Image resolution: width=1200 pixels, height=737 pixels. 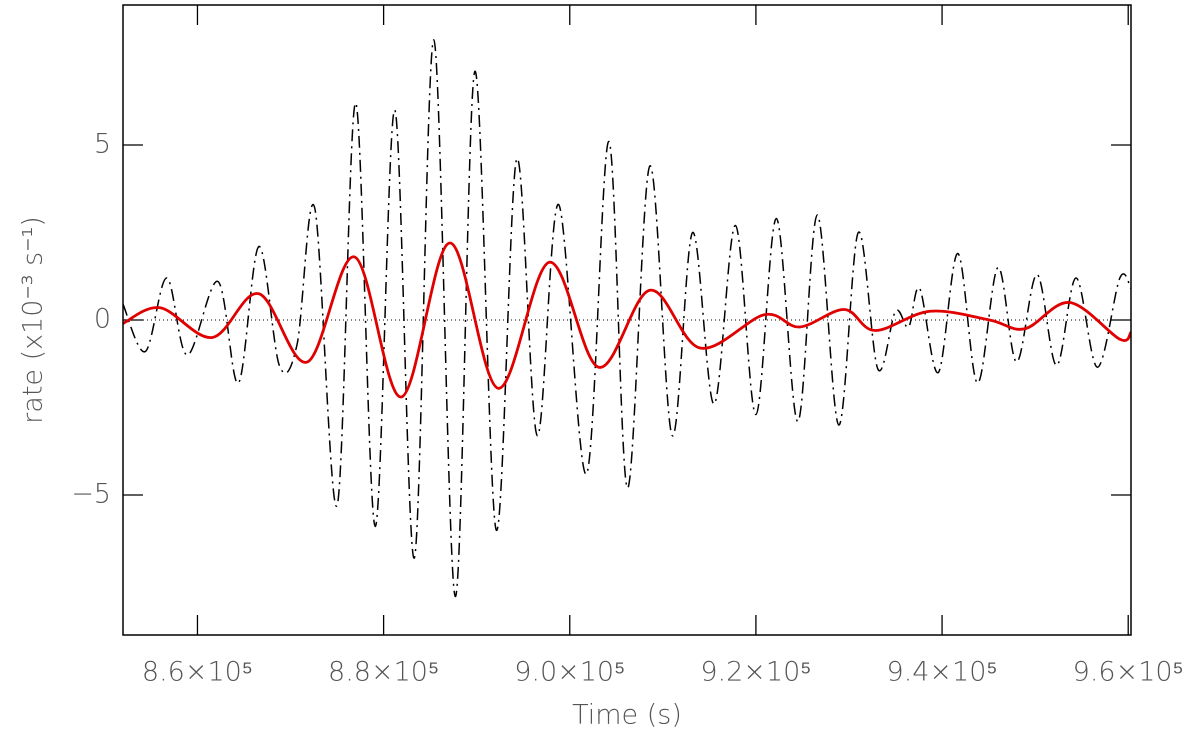 What do you see at coordinates (91, 494) in the screenshot?
I see `y-tick-label: −5` at bounding box center [91, 494].